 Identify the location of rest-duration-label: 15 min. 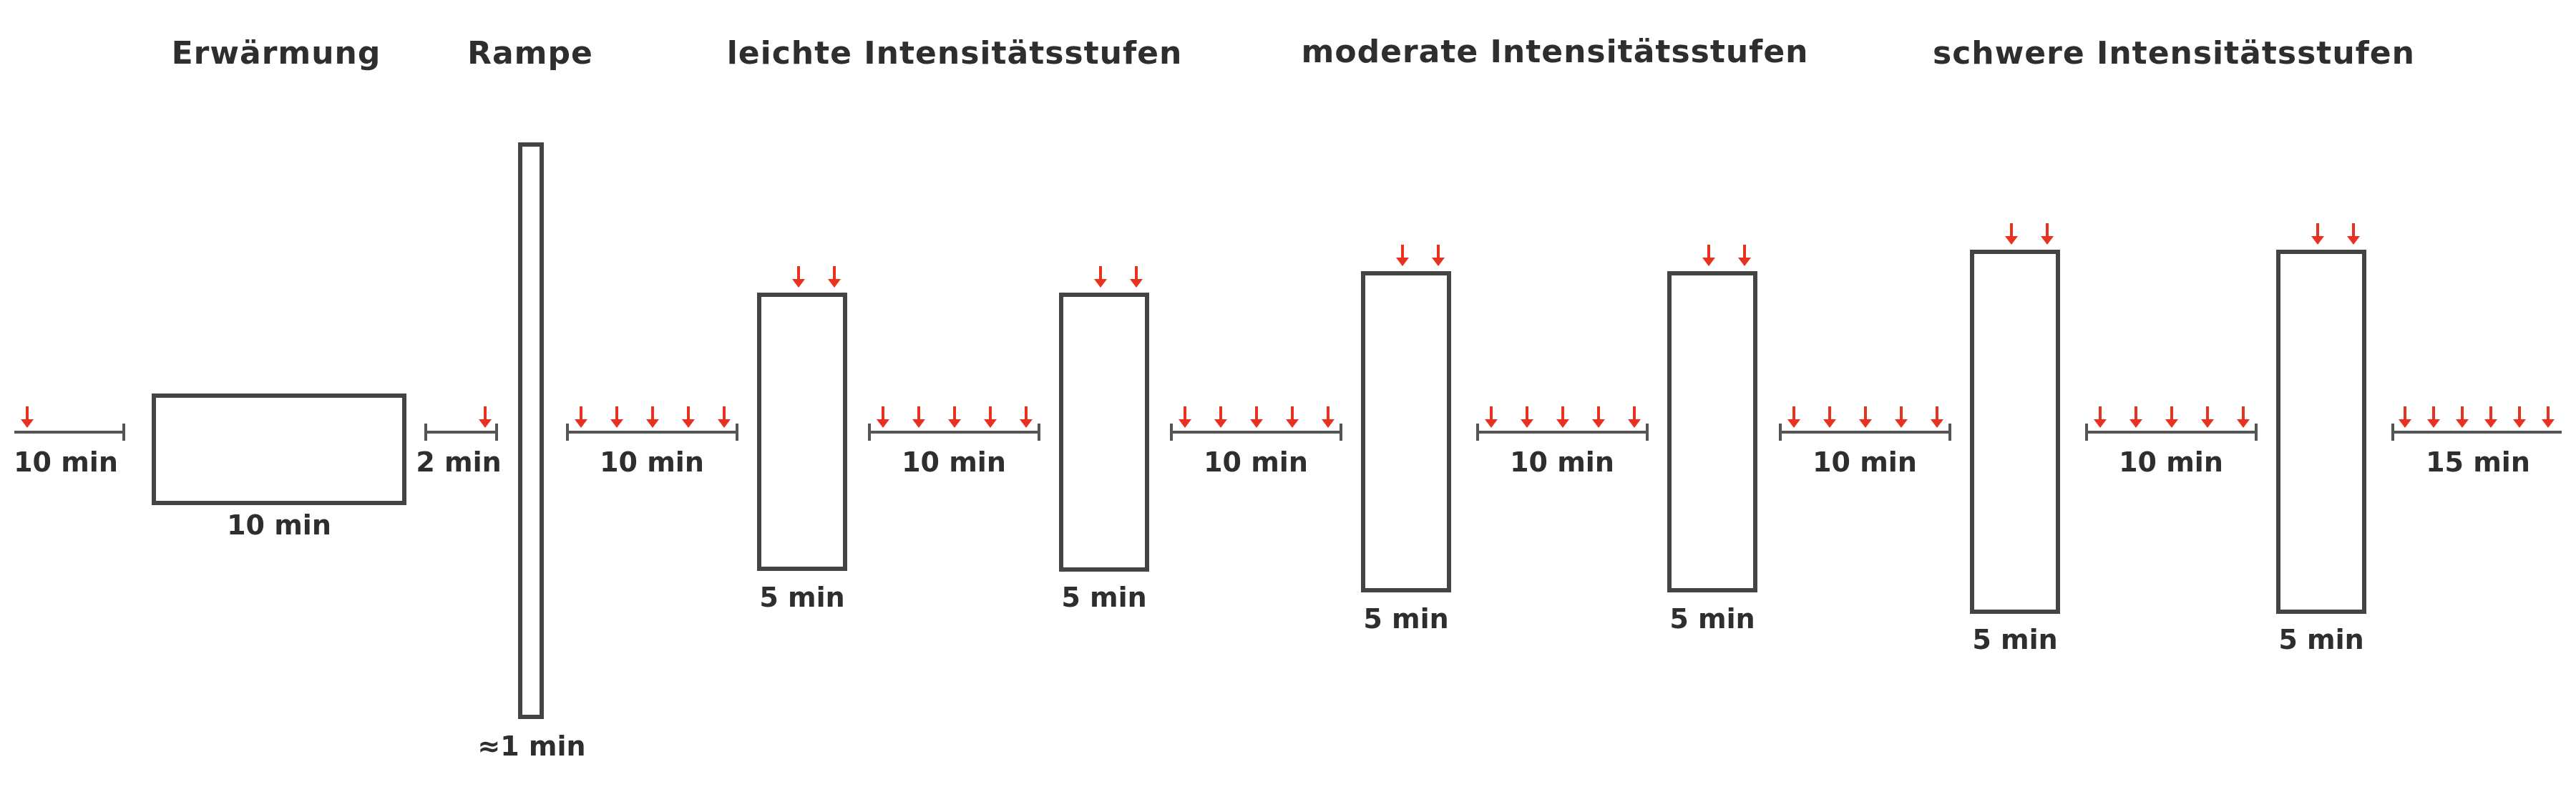
(2478, 462).